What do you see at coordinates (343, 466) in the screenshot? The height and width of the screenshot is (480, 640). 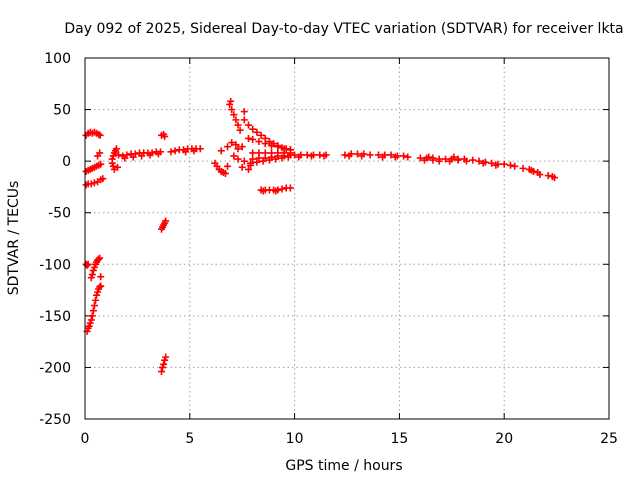 I see `x-axis-label: GPS time / hours` at bounding box center [343, 466].